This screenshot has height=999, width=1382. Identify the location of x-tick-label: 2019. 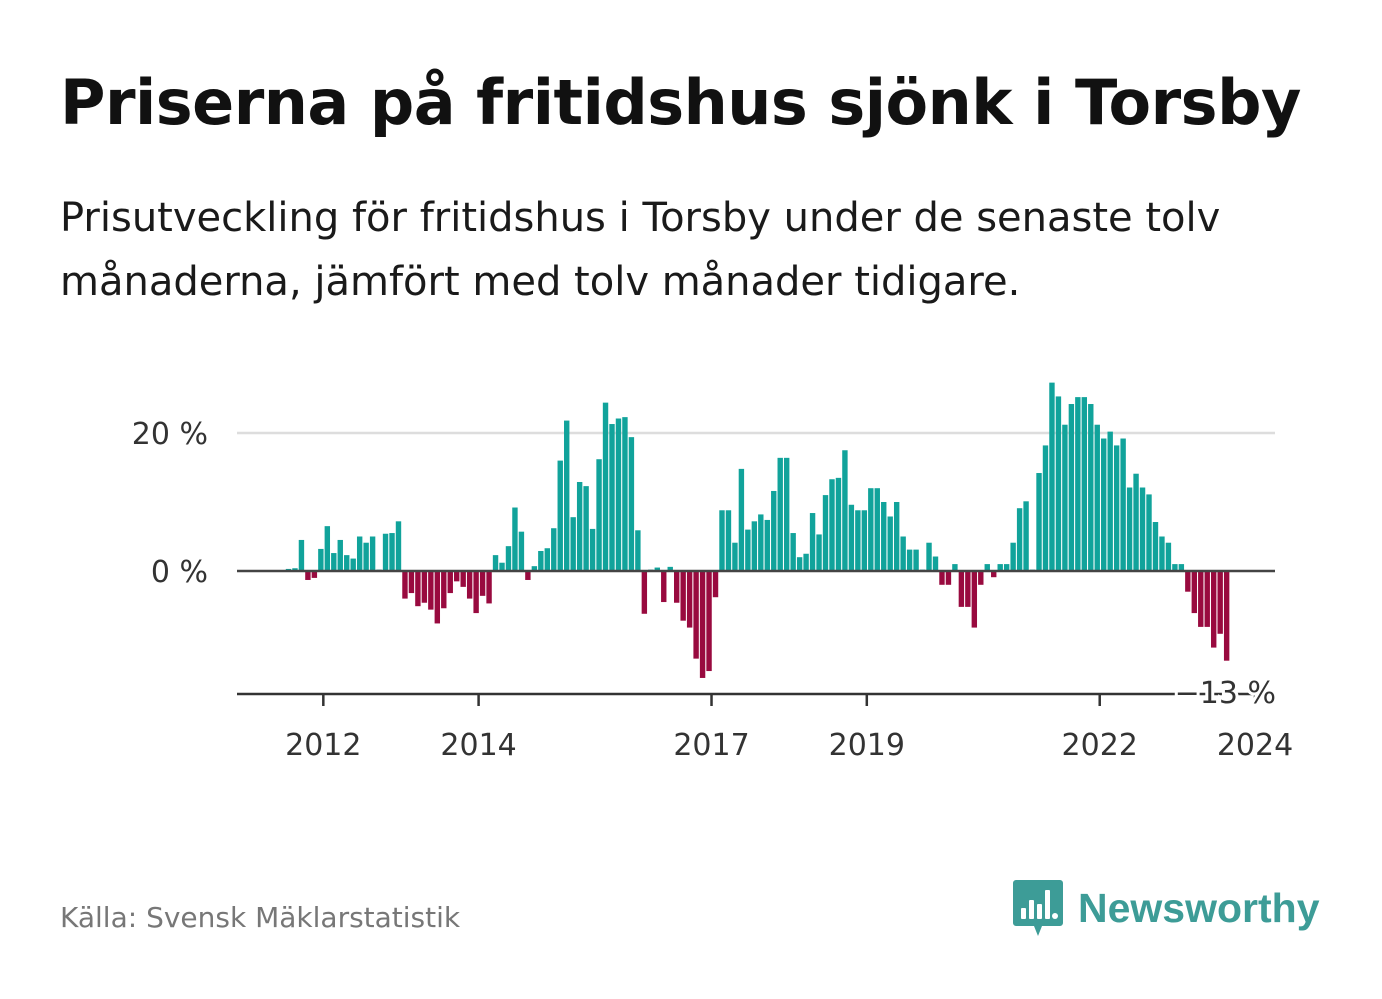
(867, 745).